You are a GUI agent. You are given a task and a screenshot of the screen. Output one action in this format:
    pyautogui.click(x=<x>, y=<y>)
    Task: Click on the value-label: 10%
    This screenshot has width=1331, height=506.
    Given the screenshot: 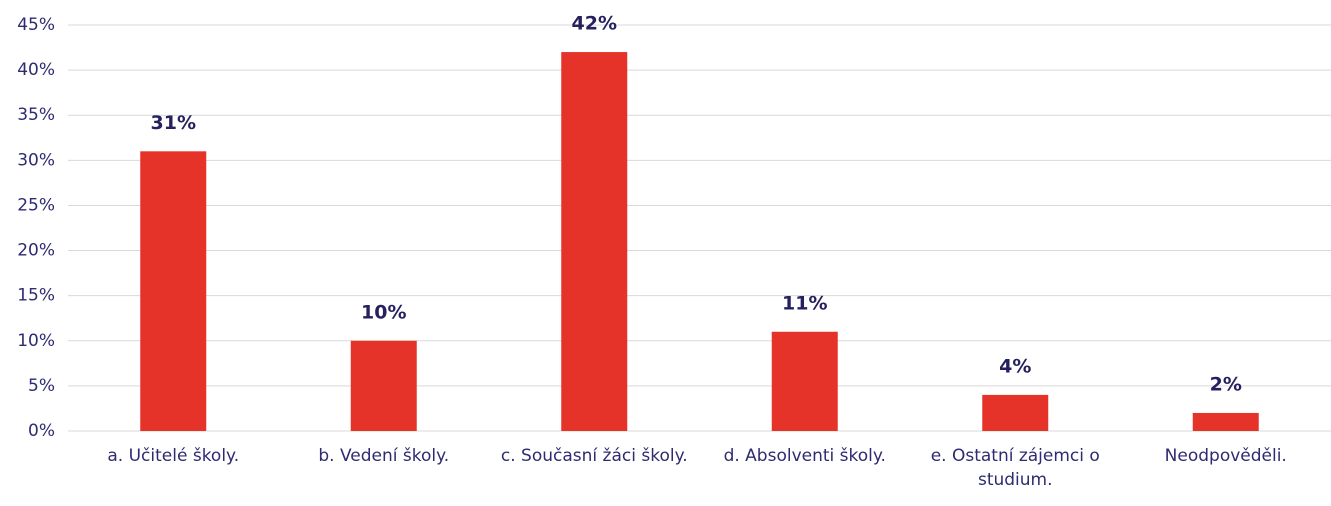 What is the action you would take?
    pyautogui.click(x=383, y=312)
    